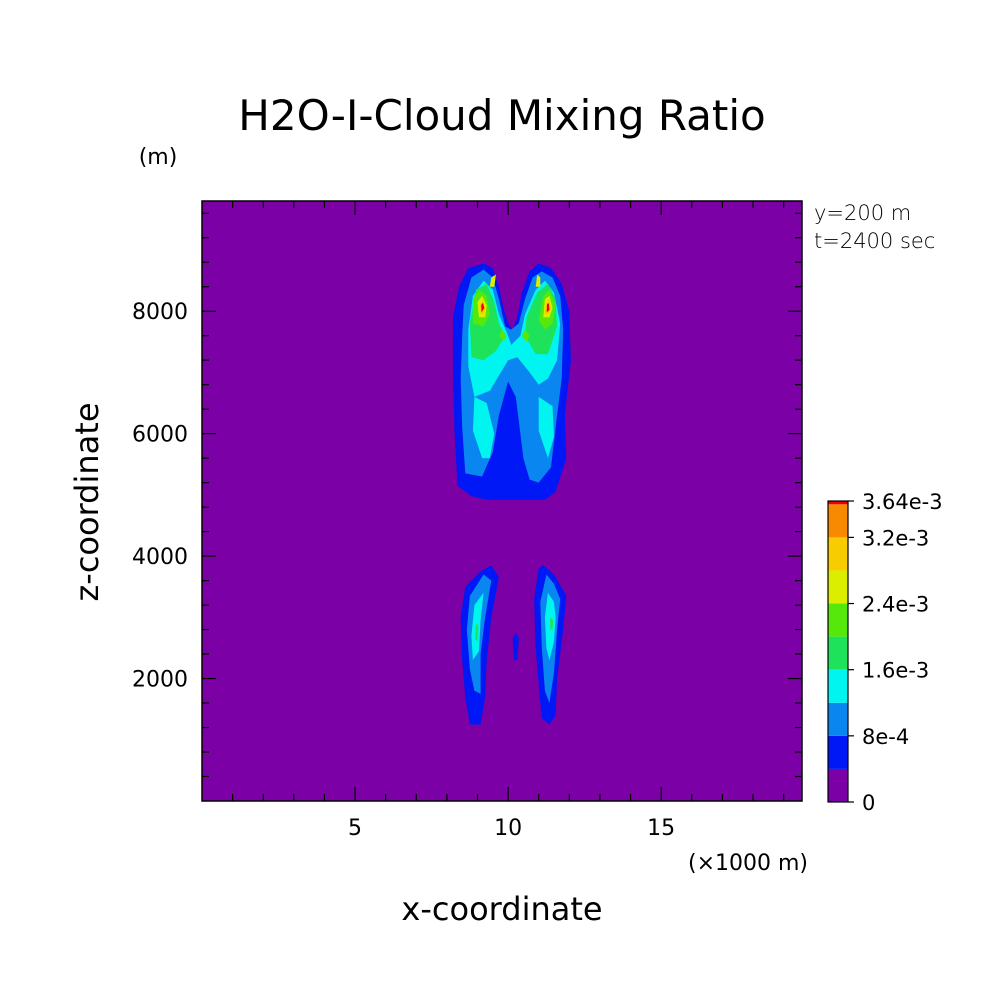 This screenshot has height=1004, width=1004. I want to click on colorbar-frame, so click(838, 651).